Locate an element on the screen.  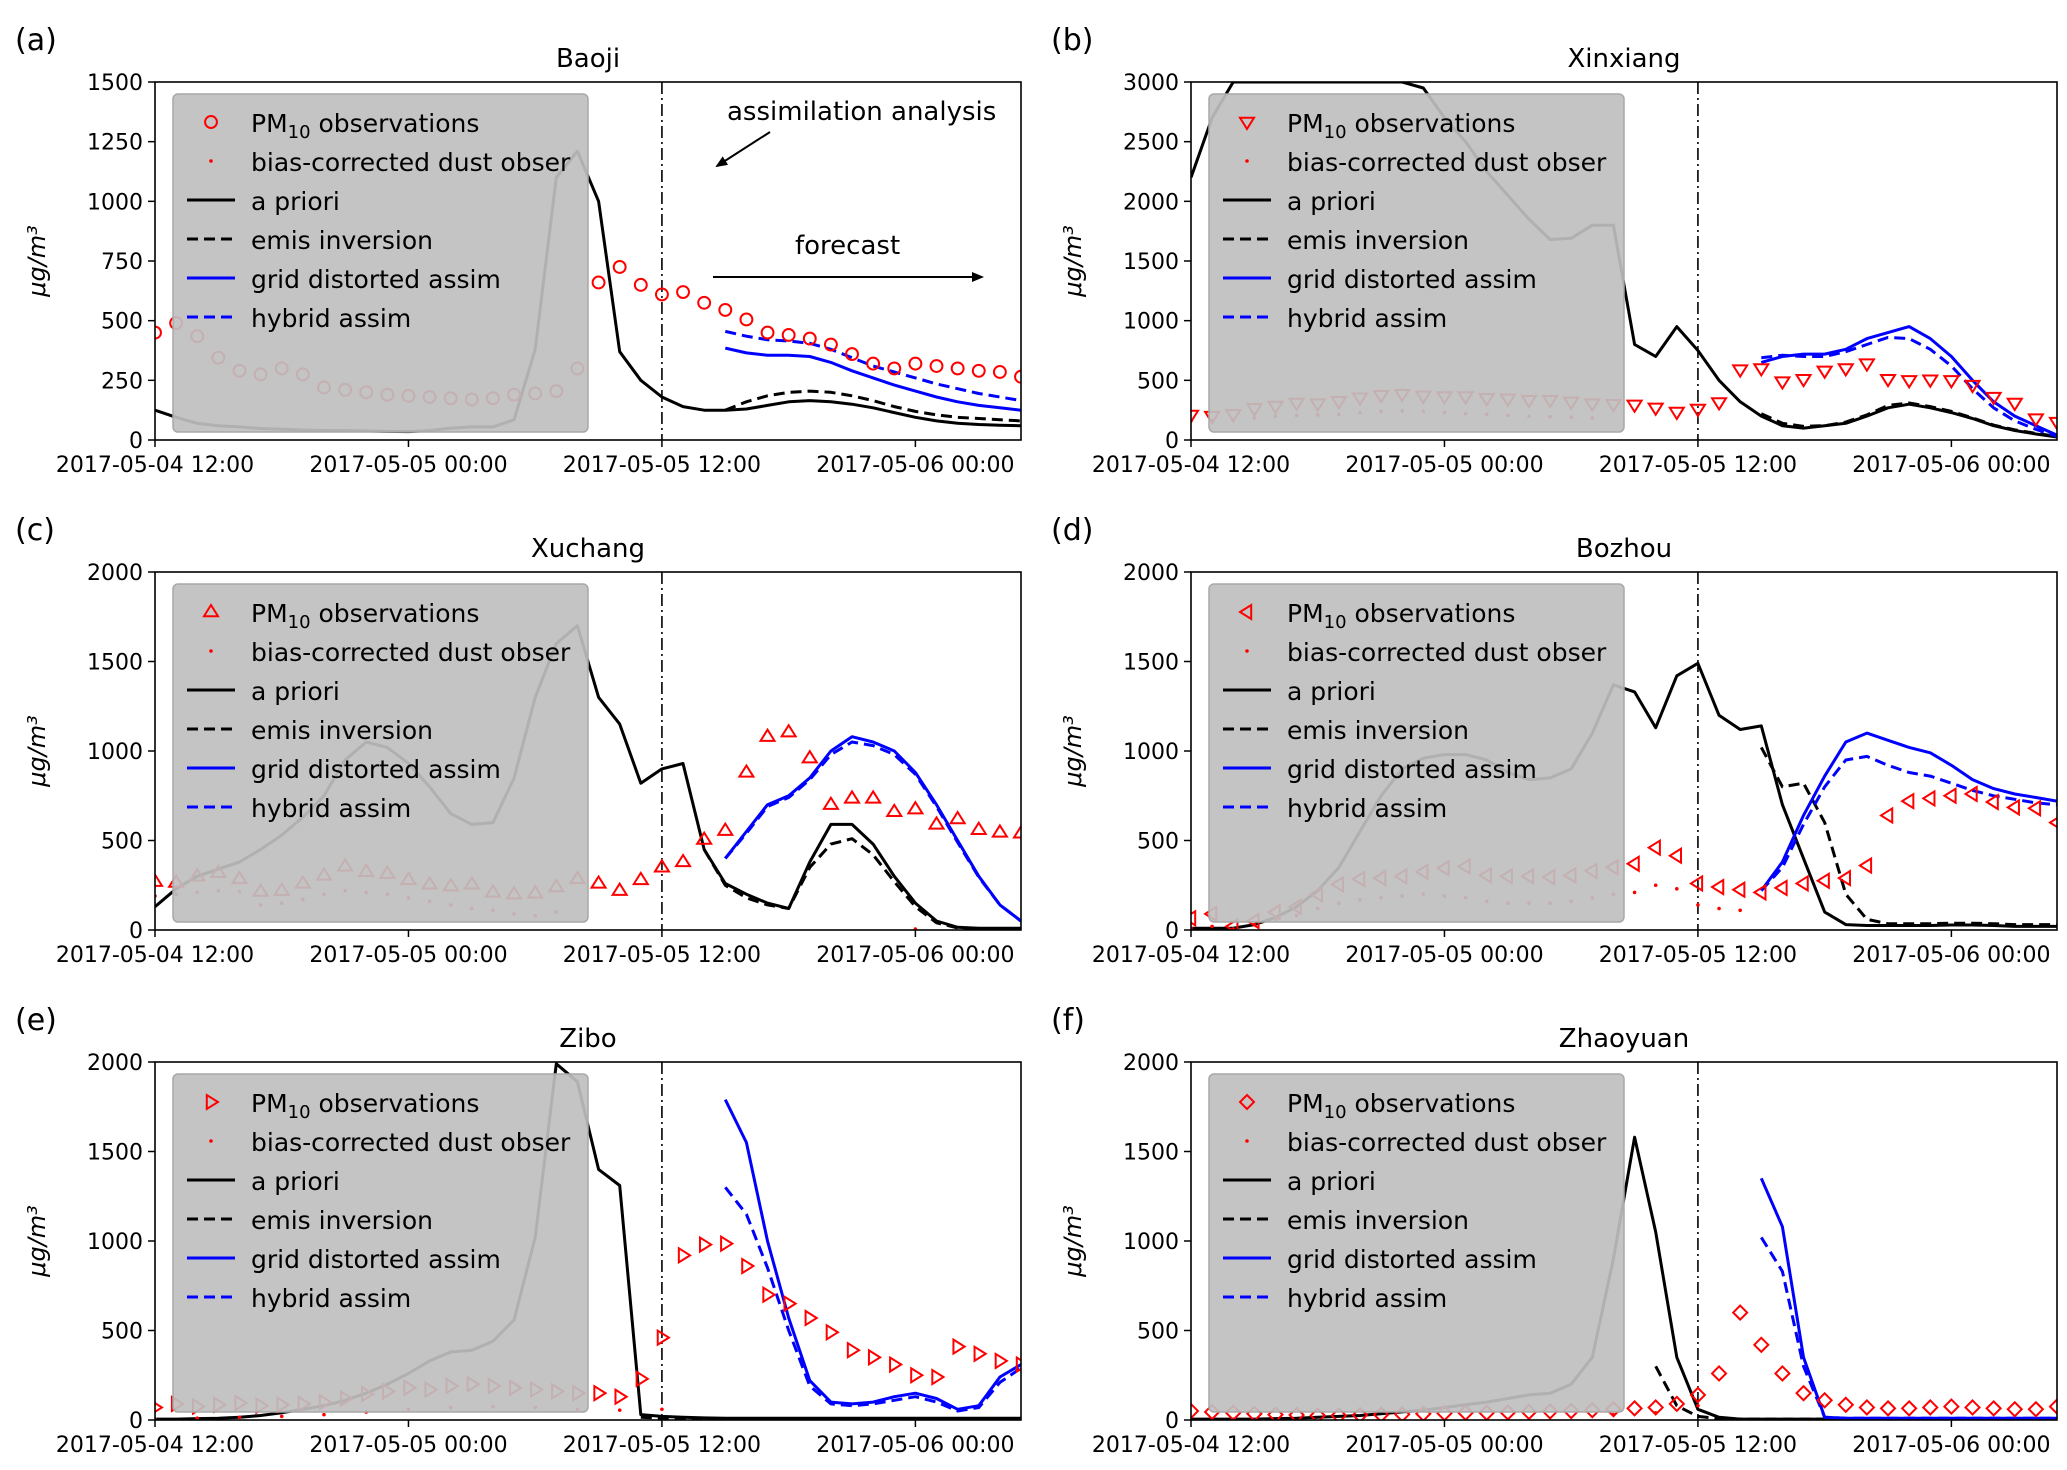
panel-label: (a) is located at coordinates (36, 40).